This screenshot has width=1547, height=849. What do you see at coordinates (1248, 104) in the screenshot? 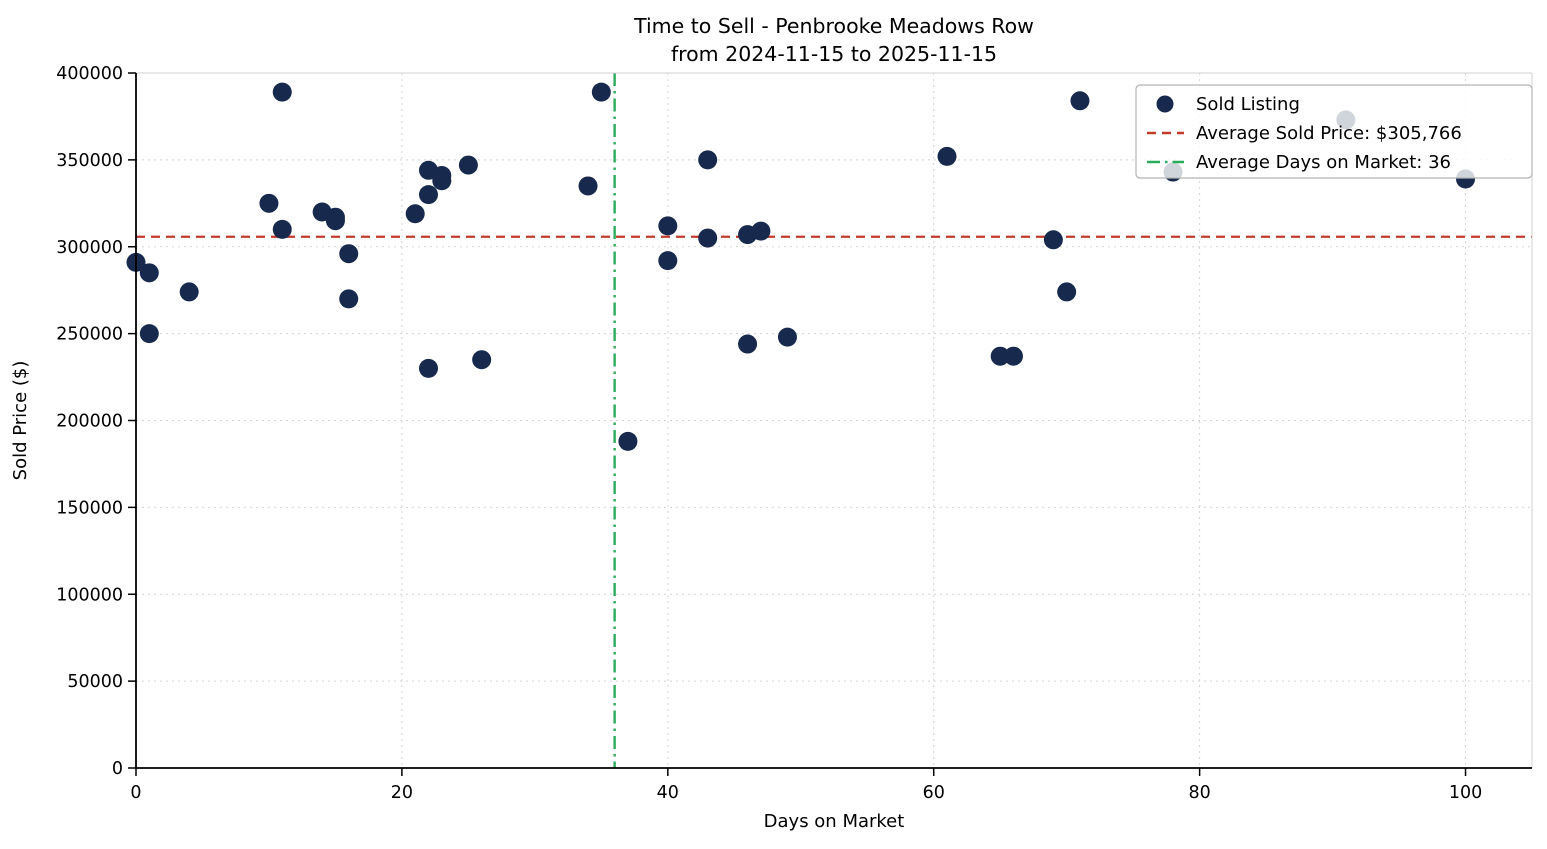
I see `legend-label: Sold Listing` at bounding box center [1248, 104].